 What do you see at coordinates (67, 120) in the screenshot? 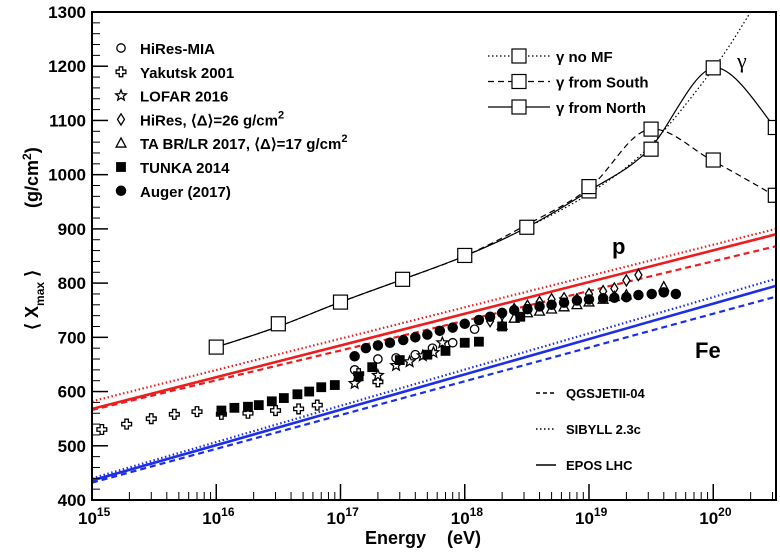
I see `y-tick-label: 1100` at bounding box center [67, 120].